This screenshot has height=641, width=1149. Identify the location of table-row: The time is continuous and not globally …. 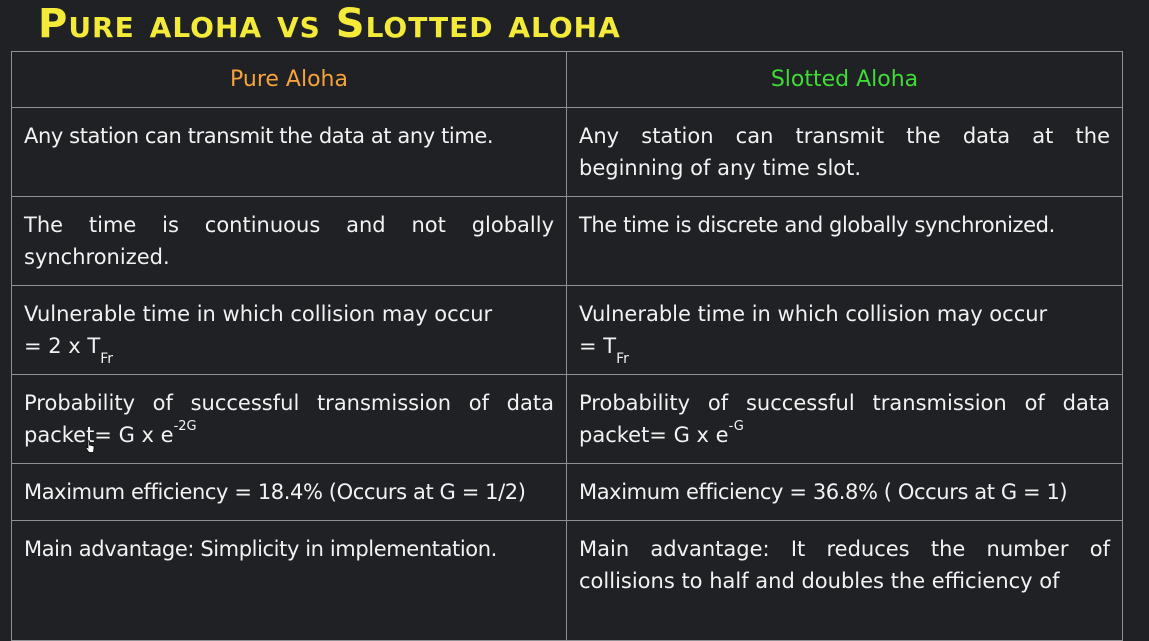
(567, 241).